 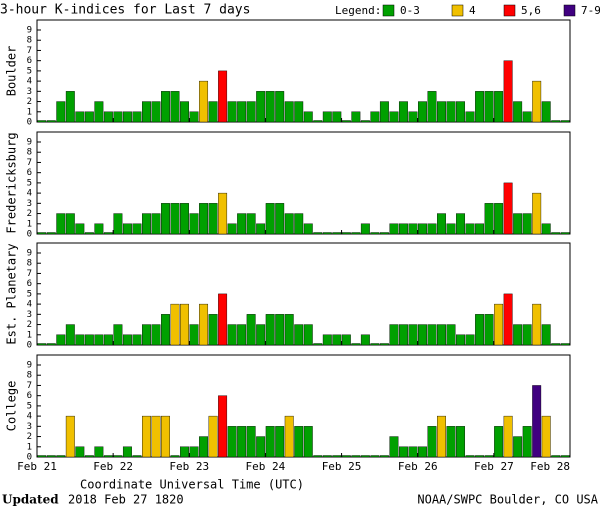 I want to click on credit: NOAA/SWPC Boulder, CO USA, so click(x=507, y=500).